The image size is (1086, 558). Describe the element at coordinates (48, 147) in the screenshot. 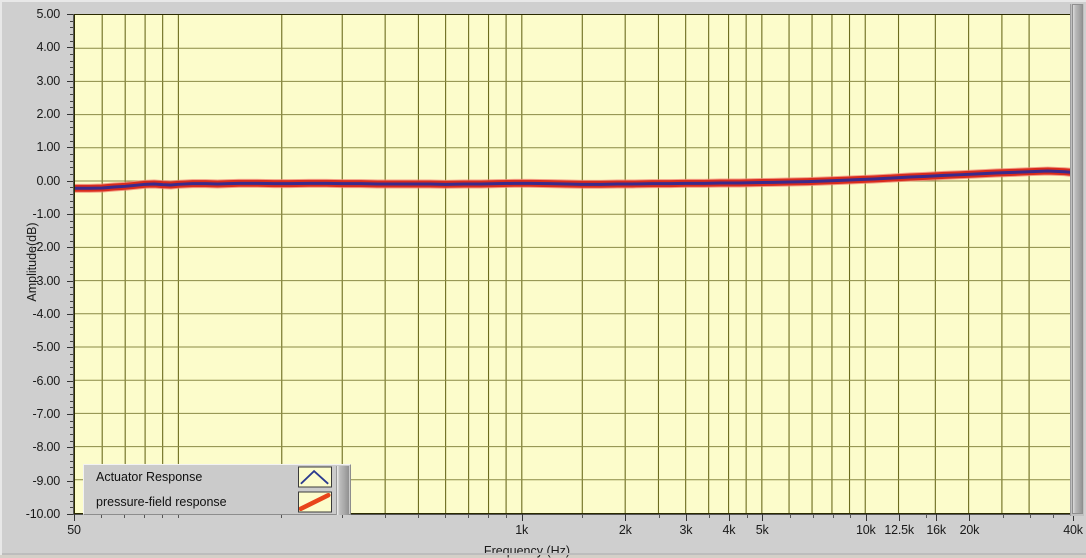

I see `y-tick-label: 1.00` at that location.